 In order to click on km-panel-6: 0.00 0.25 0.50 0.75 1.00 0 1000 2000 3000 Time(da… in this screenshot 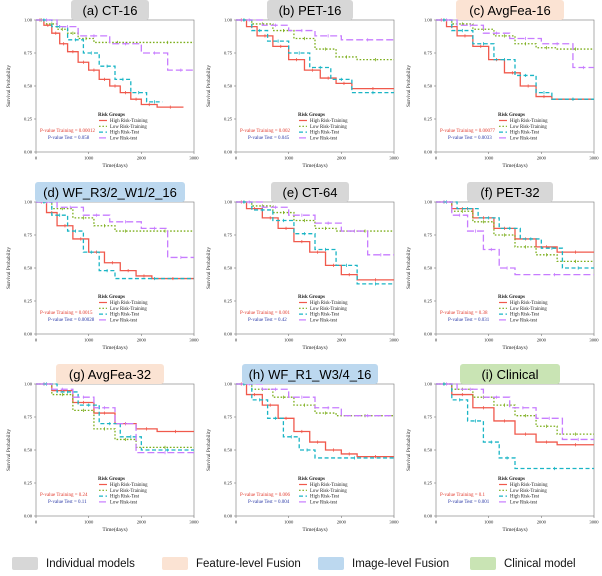, I will do `click(102, 457)`.